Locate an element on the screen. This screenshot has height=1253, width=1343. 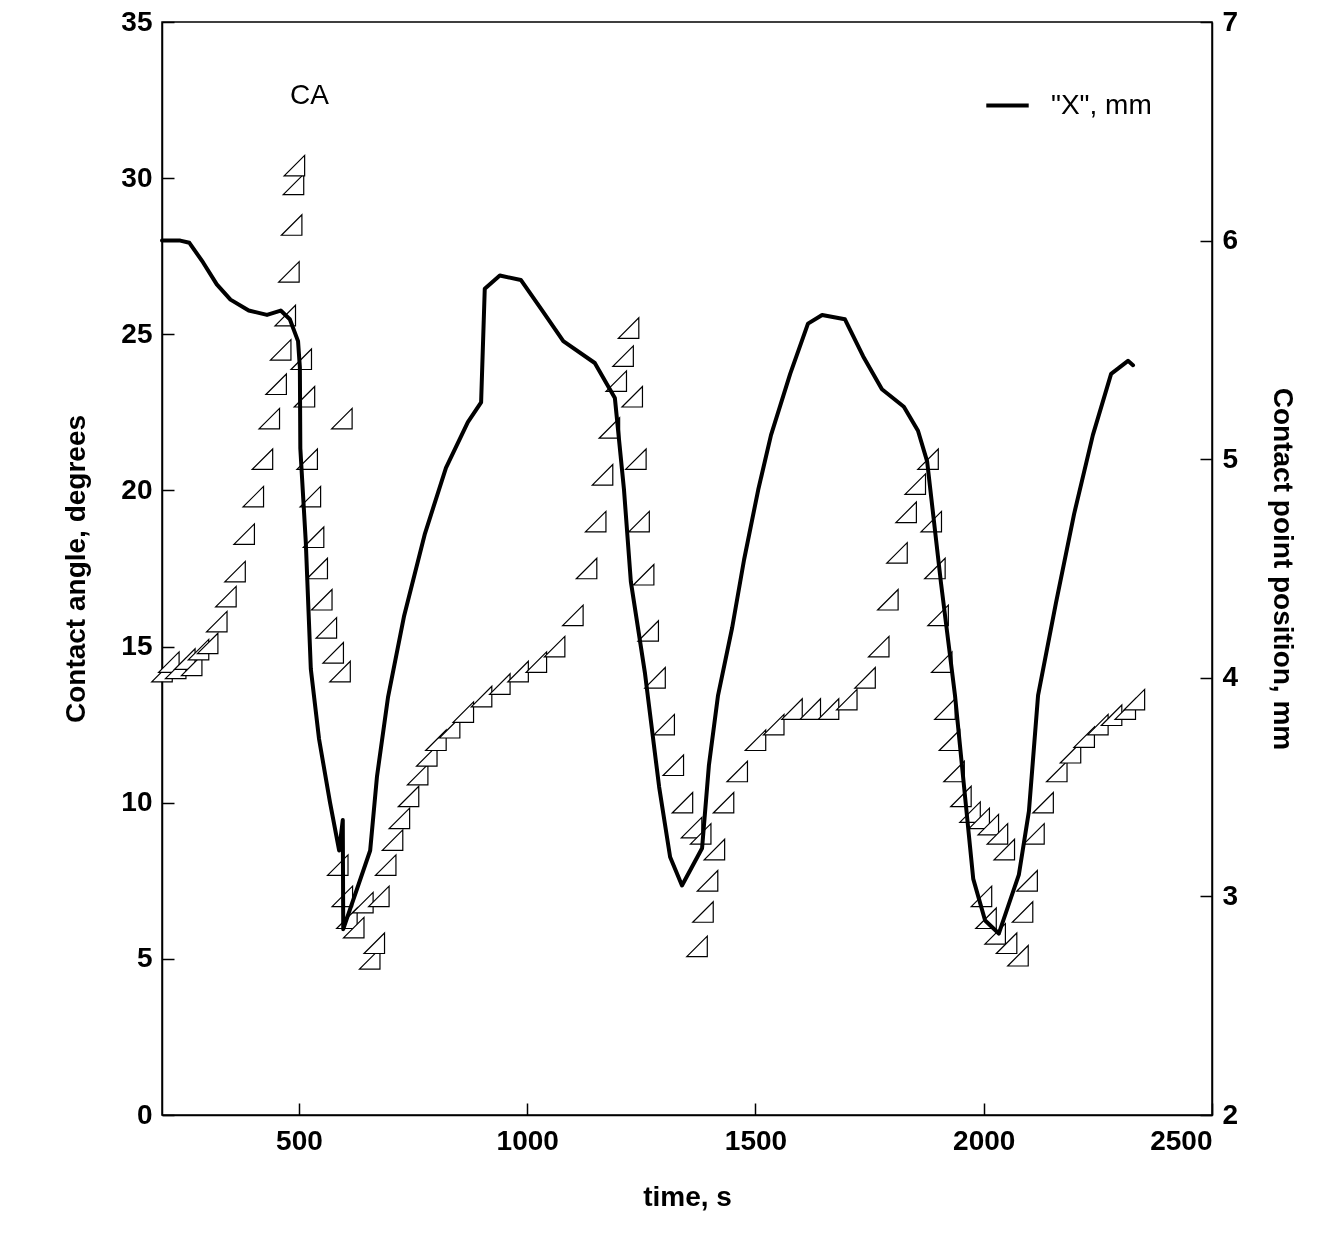
y-tick-label: 30 is located at coordinates (137, 177).